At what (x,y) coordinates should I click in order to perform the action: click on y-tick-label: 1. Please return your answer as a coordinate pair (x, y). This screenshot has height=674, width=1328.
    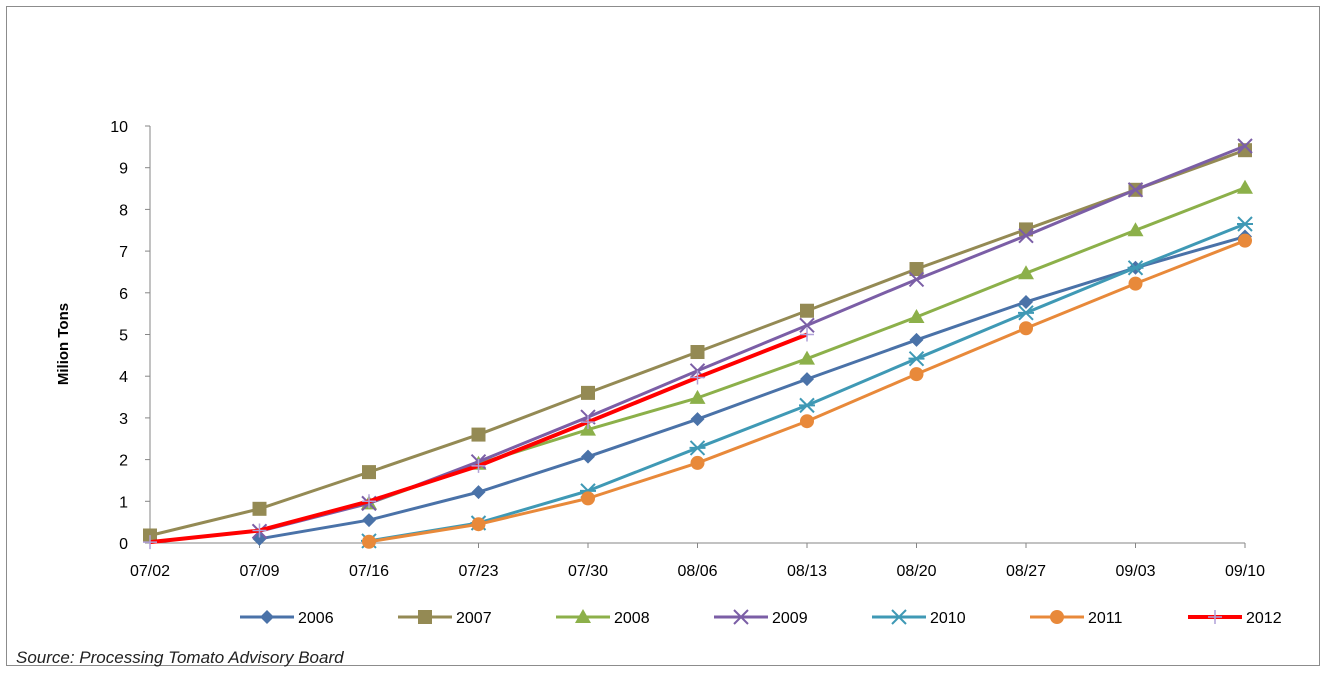
    Looking at the image, I should click on (123, 502).